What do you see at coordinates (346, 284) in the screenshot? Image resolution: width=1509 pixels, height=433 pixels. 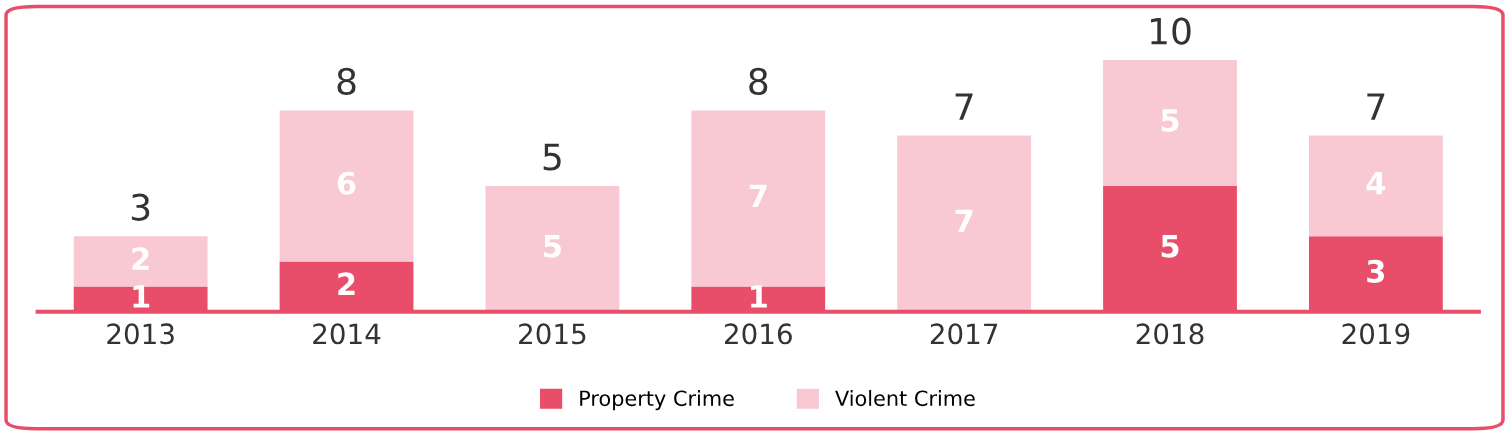 I see `data-label: 2` at bounding box center [346, 284].